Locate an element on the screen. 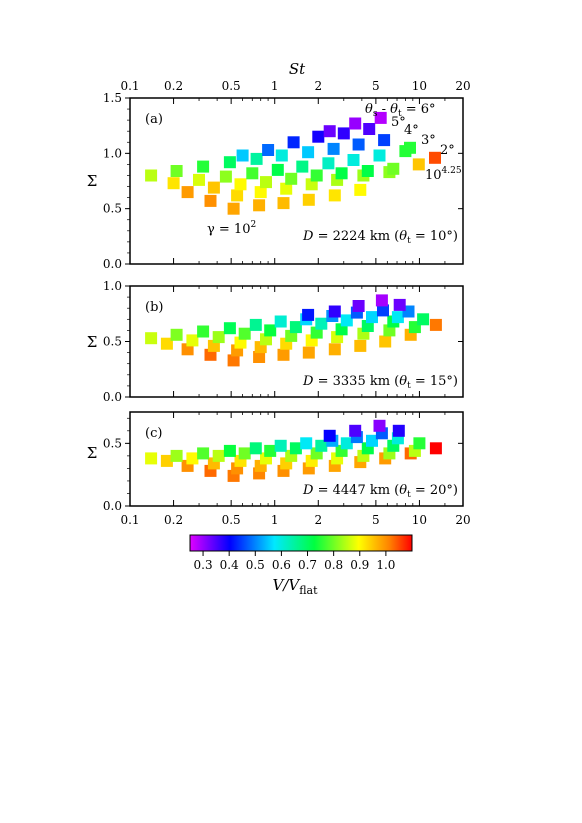  marker-a-s3-p6 is located at coordinates (328, 163).